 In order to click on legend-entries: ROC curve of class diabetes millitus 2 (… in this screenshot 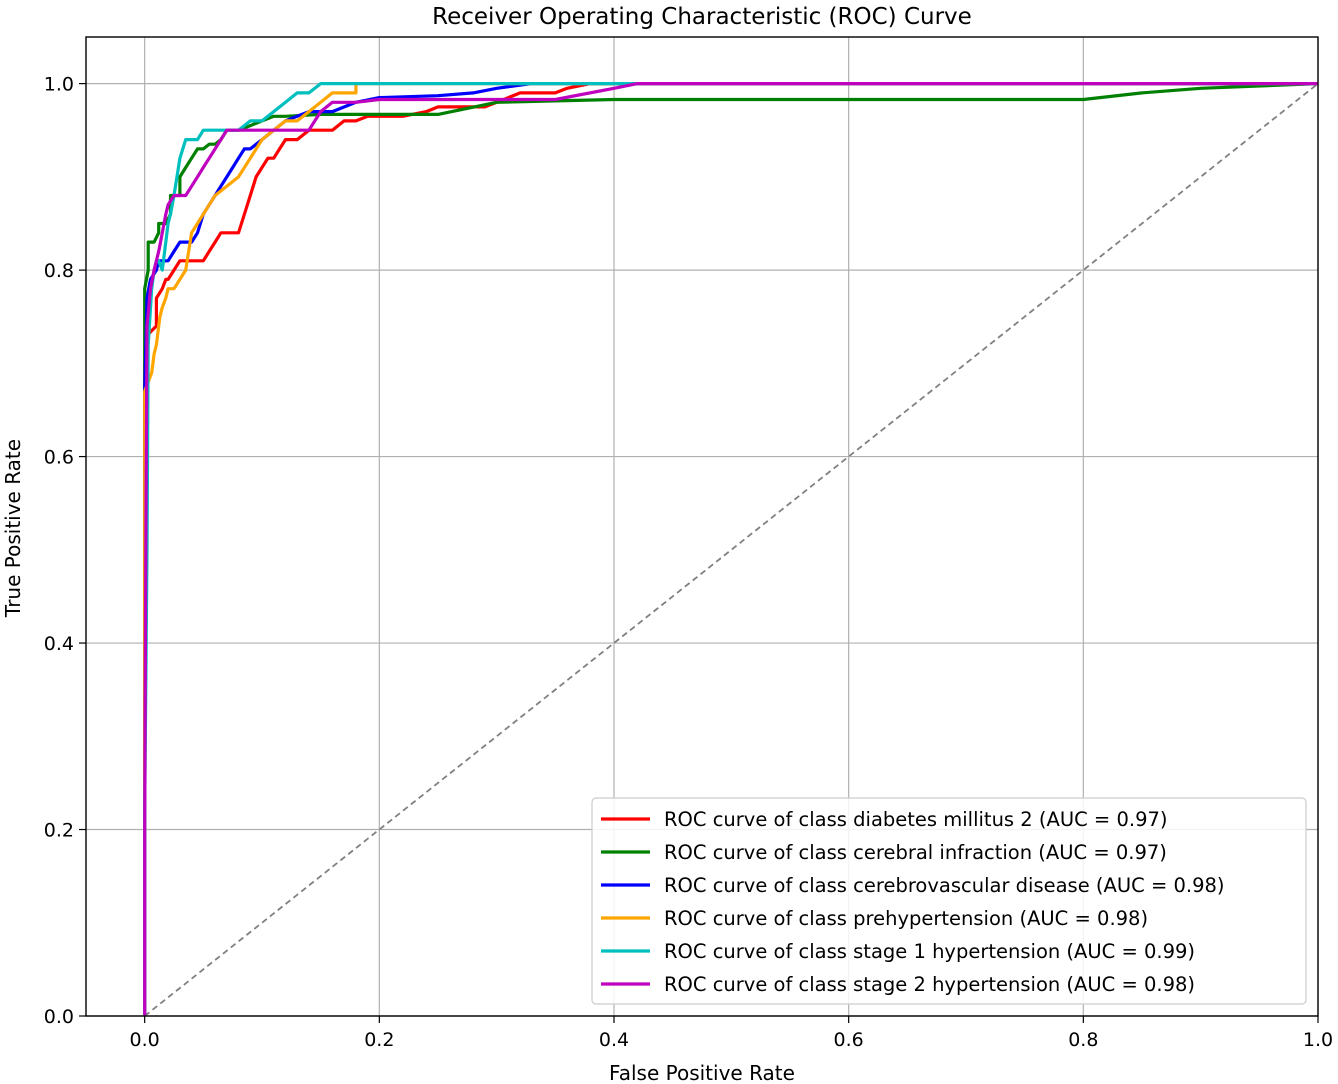, I will do `click(913, 902)`.